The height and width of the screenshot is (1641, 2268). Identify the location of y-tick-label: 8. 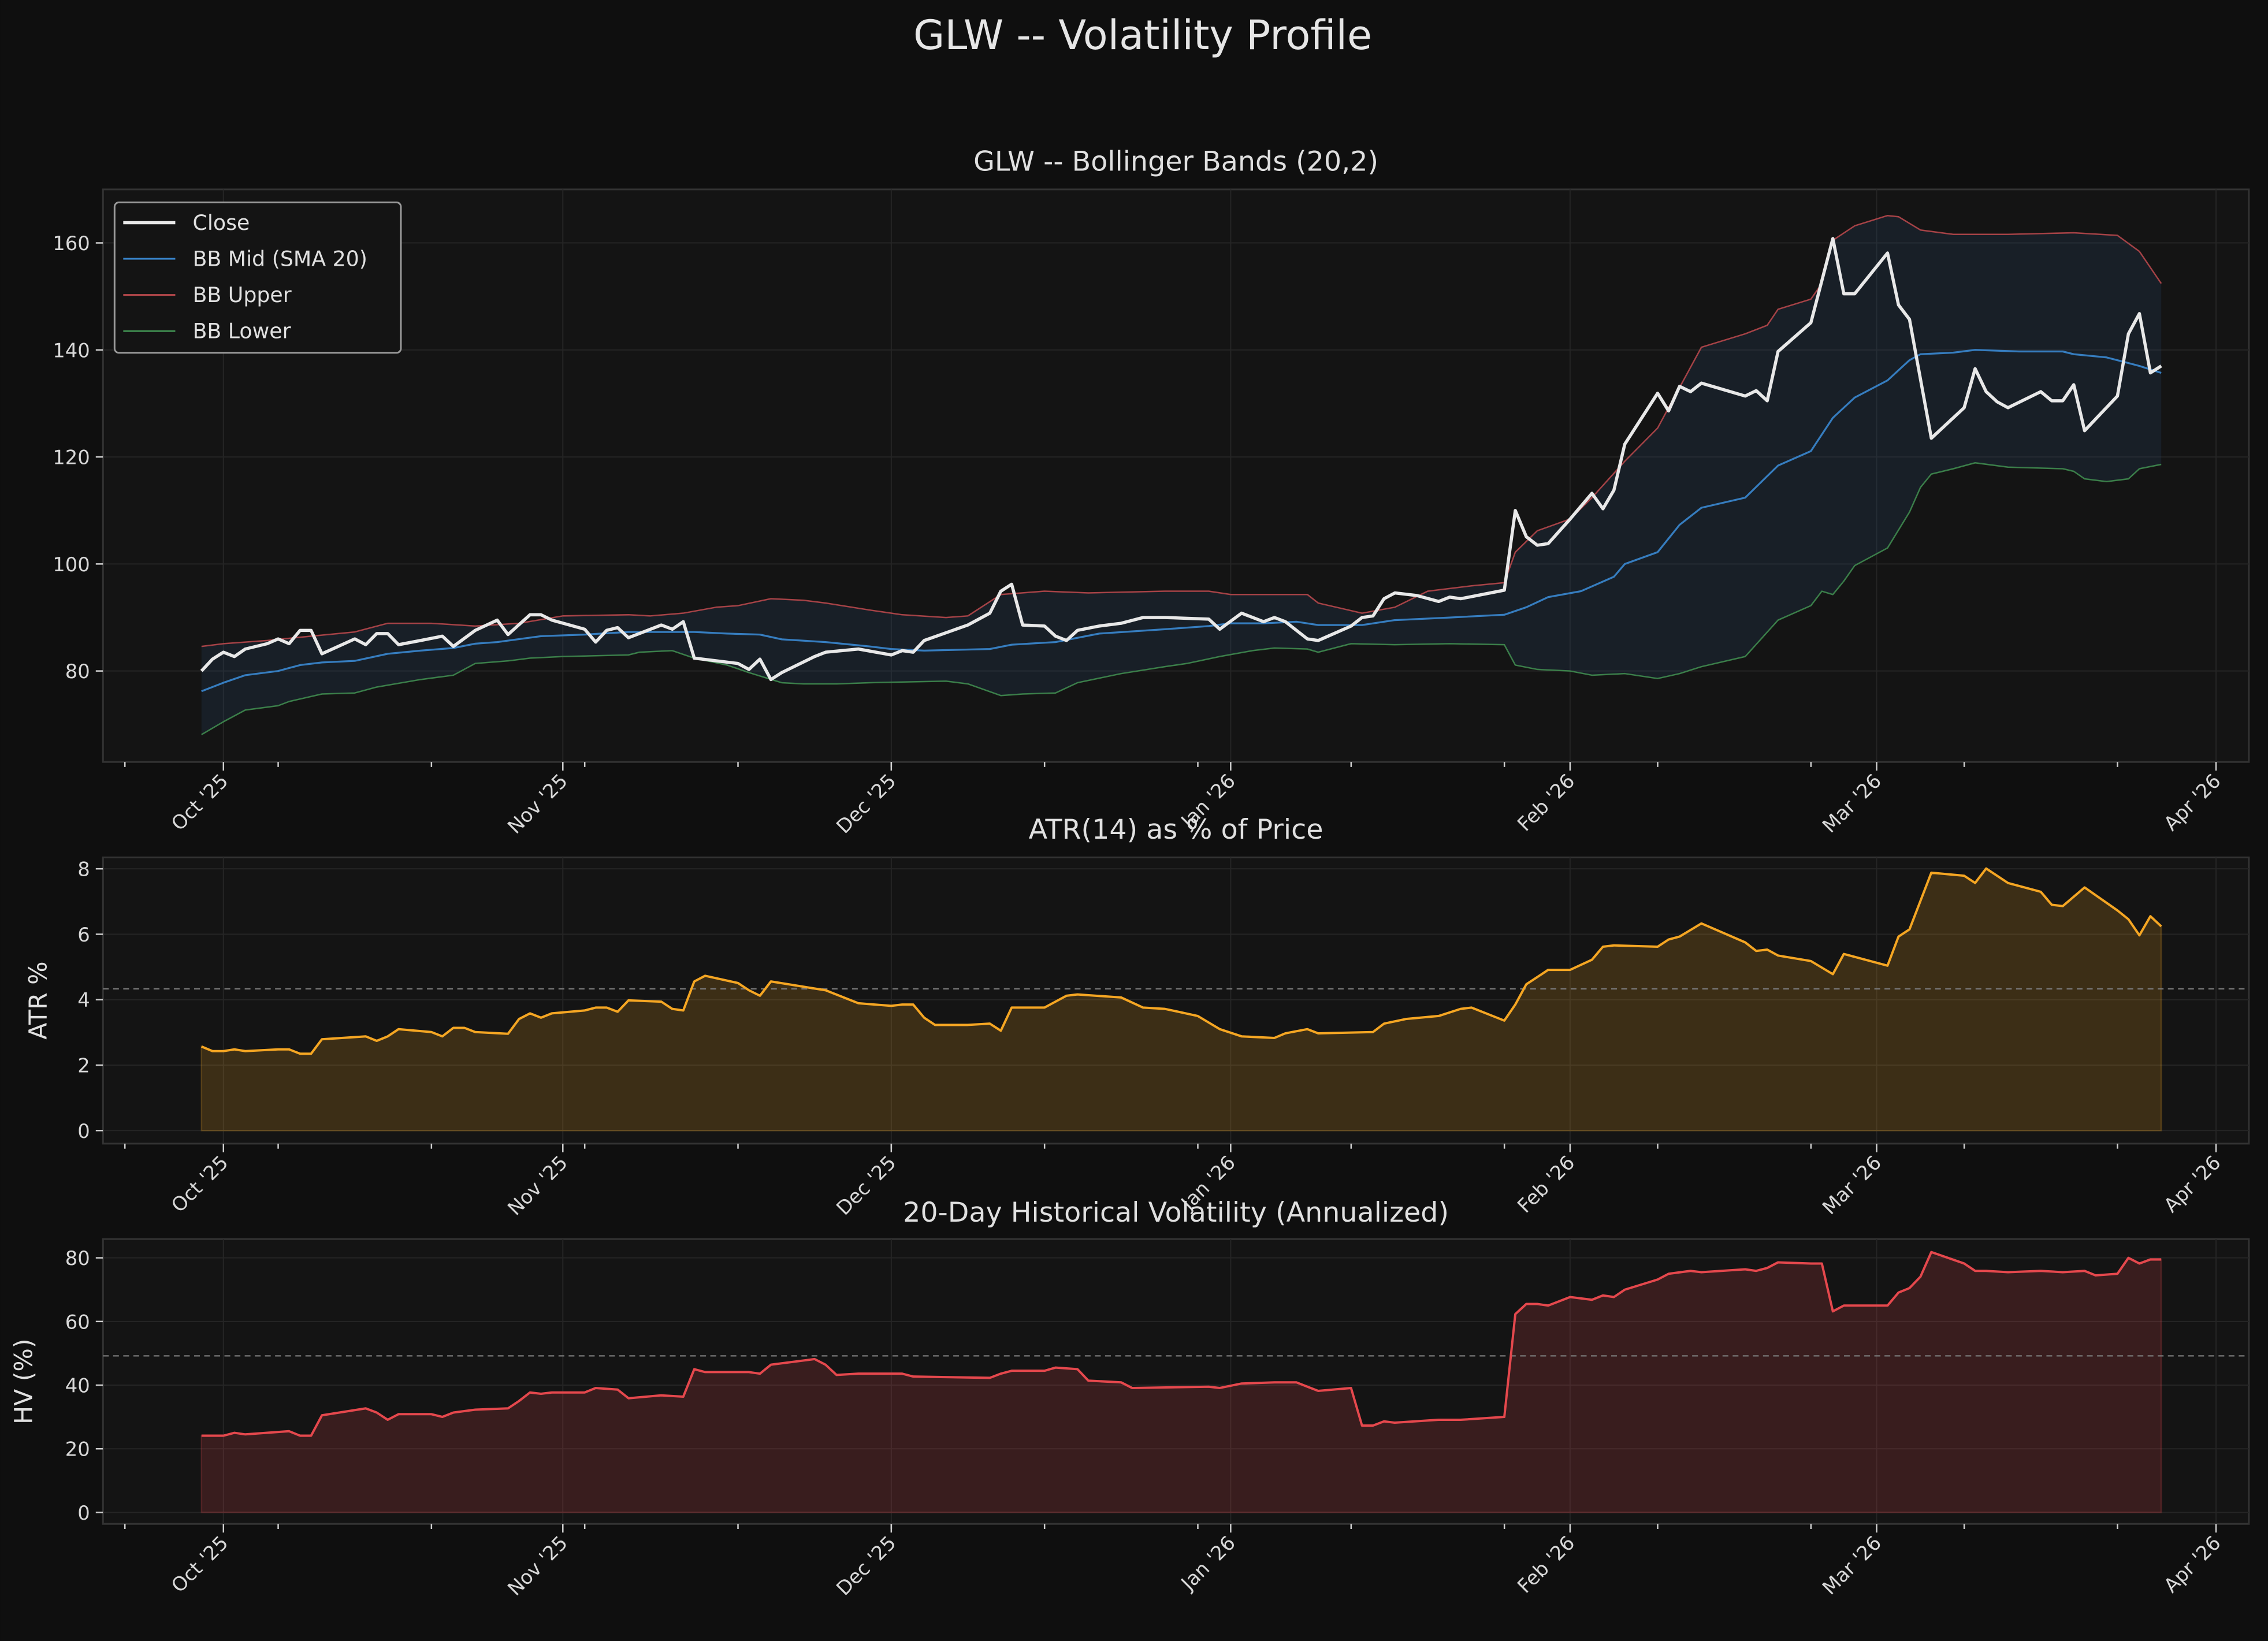
(83, 869).